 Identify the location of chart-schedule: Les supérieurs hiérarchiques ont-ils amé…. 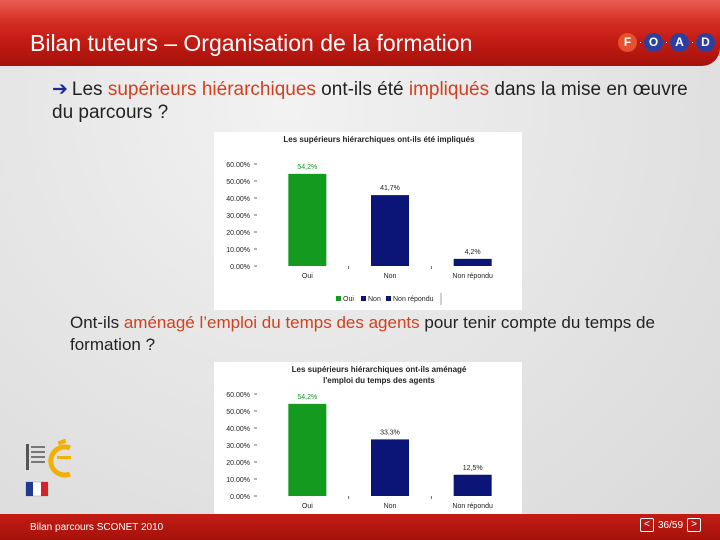
(368, 451).